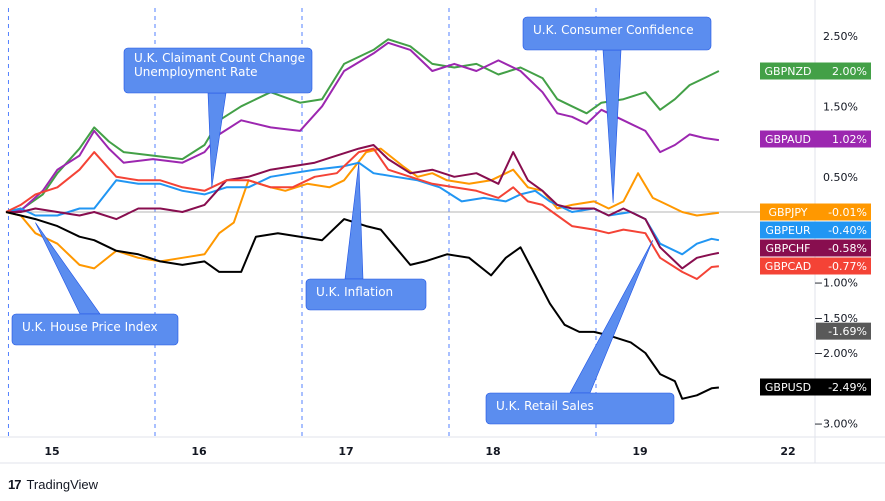  I want to click on brand: 17 TradingView, so click(53, 484).